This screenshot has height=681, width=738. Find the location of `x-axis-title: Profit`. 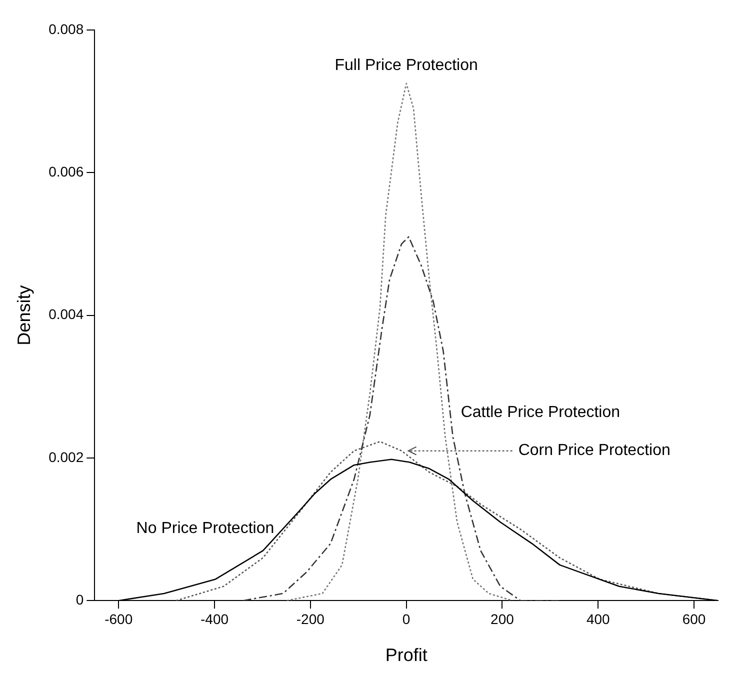

x-axis-title: Profit is located at coordinates (406, 655).